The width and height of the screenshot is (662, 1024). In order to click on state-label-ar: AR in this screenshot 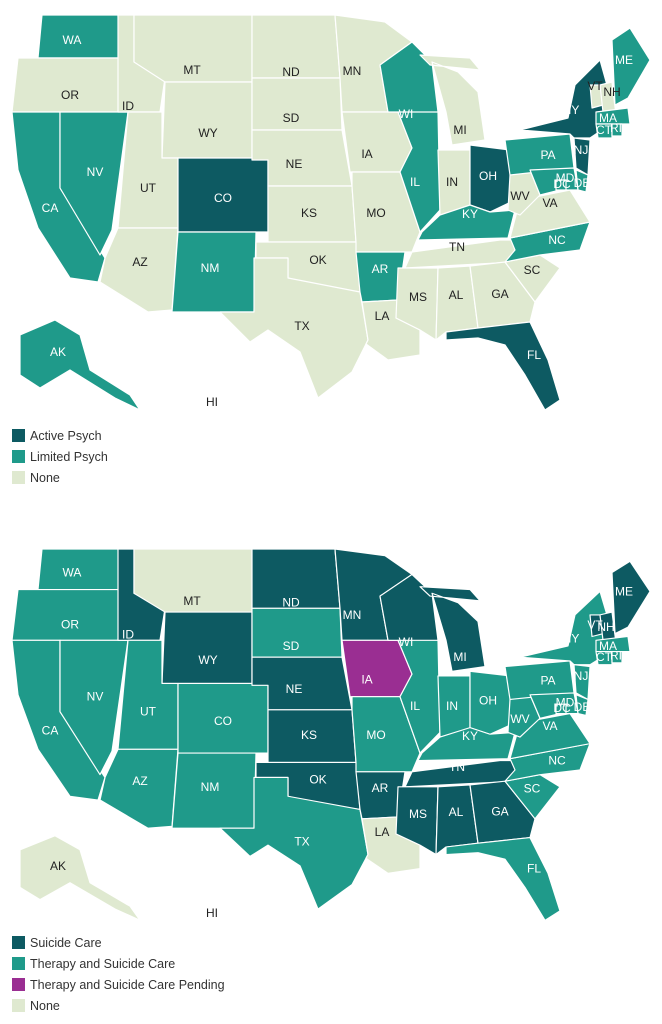, I will do `click(380, 788)`.